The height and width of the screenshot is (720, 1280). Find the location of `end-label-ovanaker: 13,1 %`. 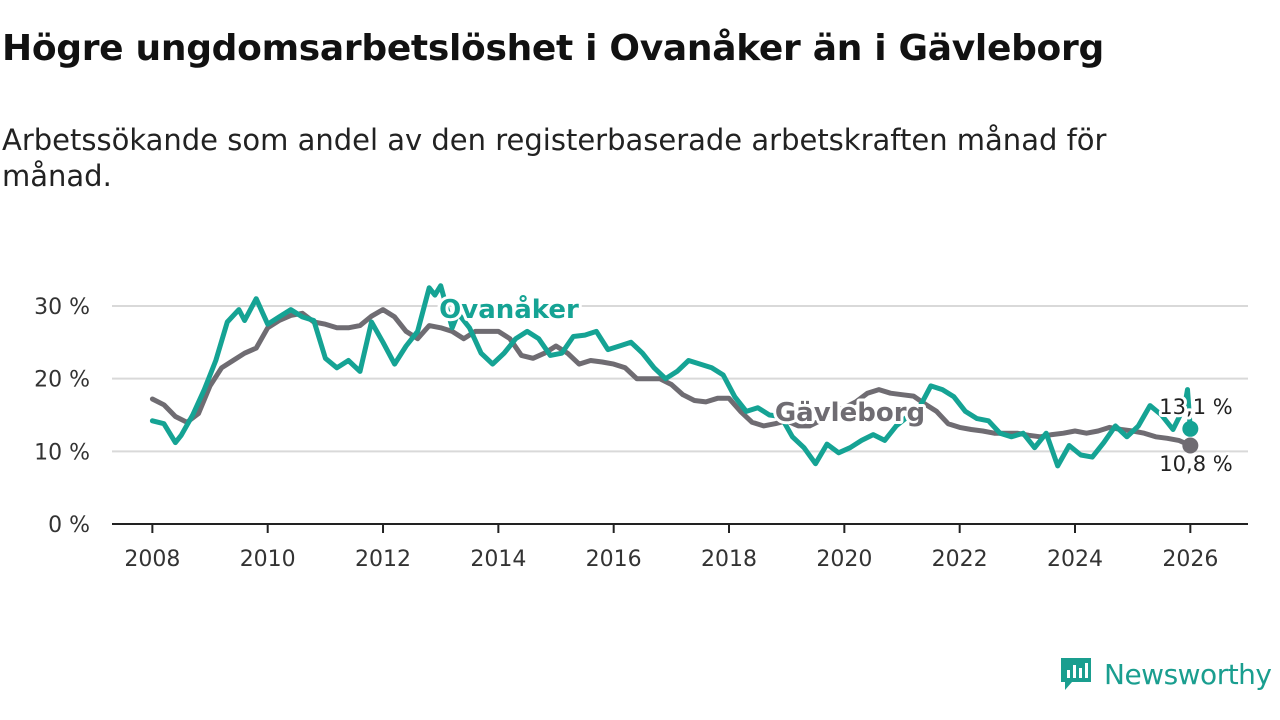

end-label-ovanaker: 13,1 % is located at coordinates (1195, 407).